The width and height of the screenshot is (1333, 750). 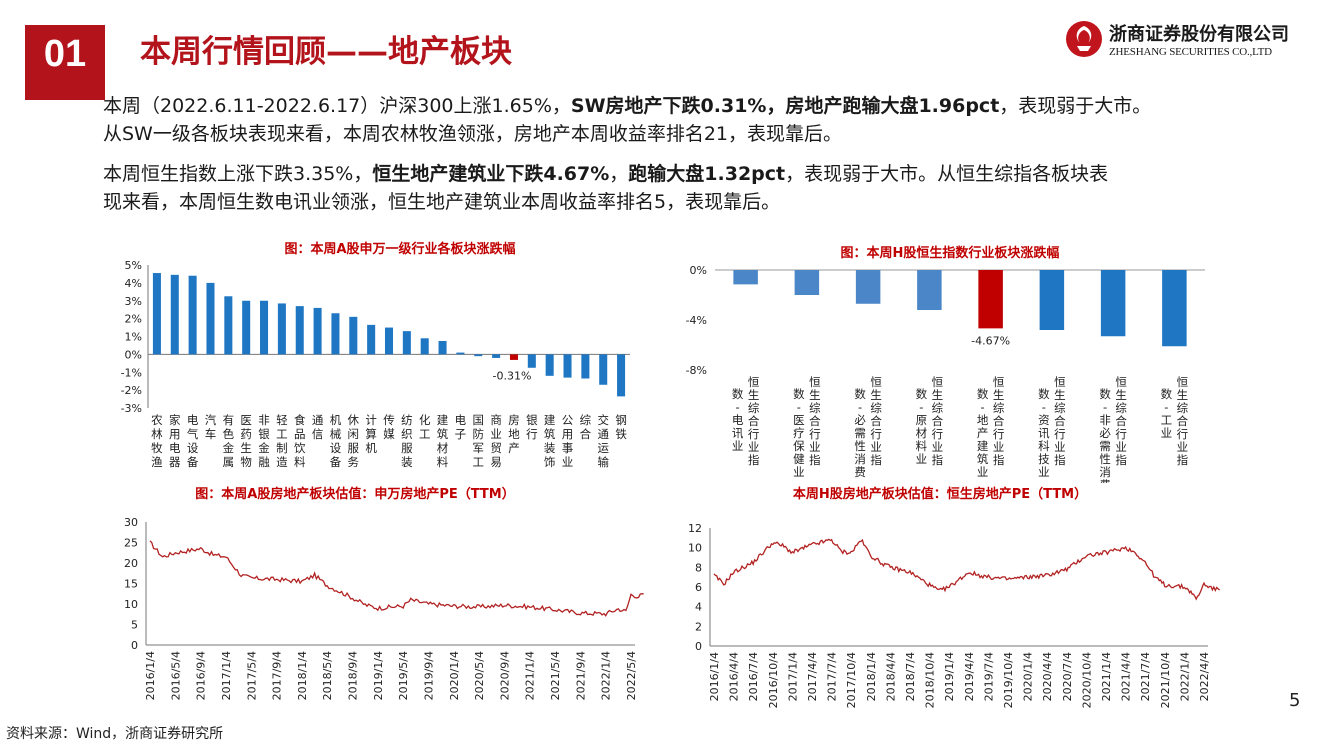 What do you see at coordinates (698, 607) in the screenshot?
I see `y-tick-label: 4` at bounding box center [698, 607].